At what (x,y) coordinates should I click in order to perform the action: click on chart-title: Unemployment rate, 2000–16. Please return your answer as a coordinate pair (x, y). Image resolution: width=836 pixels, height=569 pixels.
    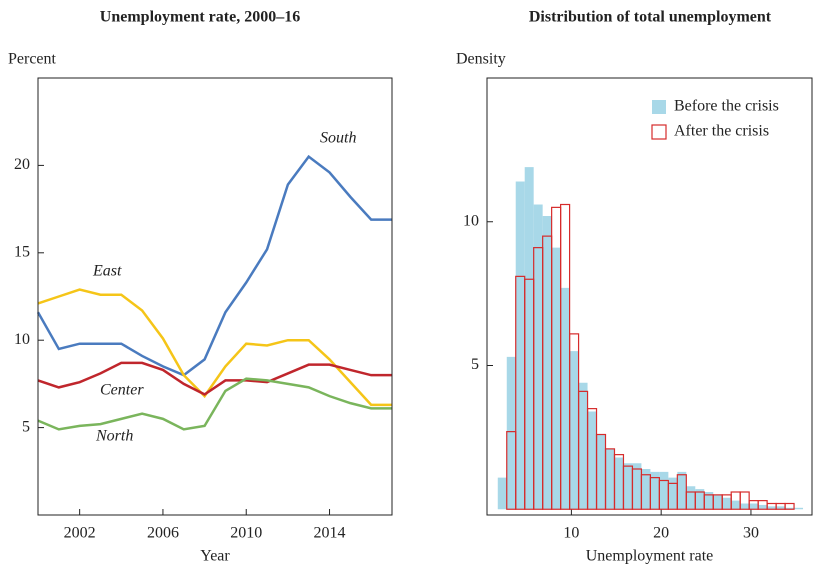
    Looking at the image, I should click on (200, 17).